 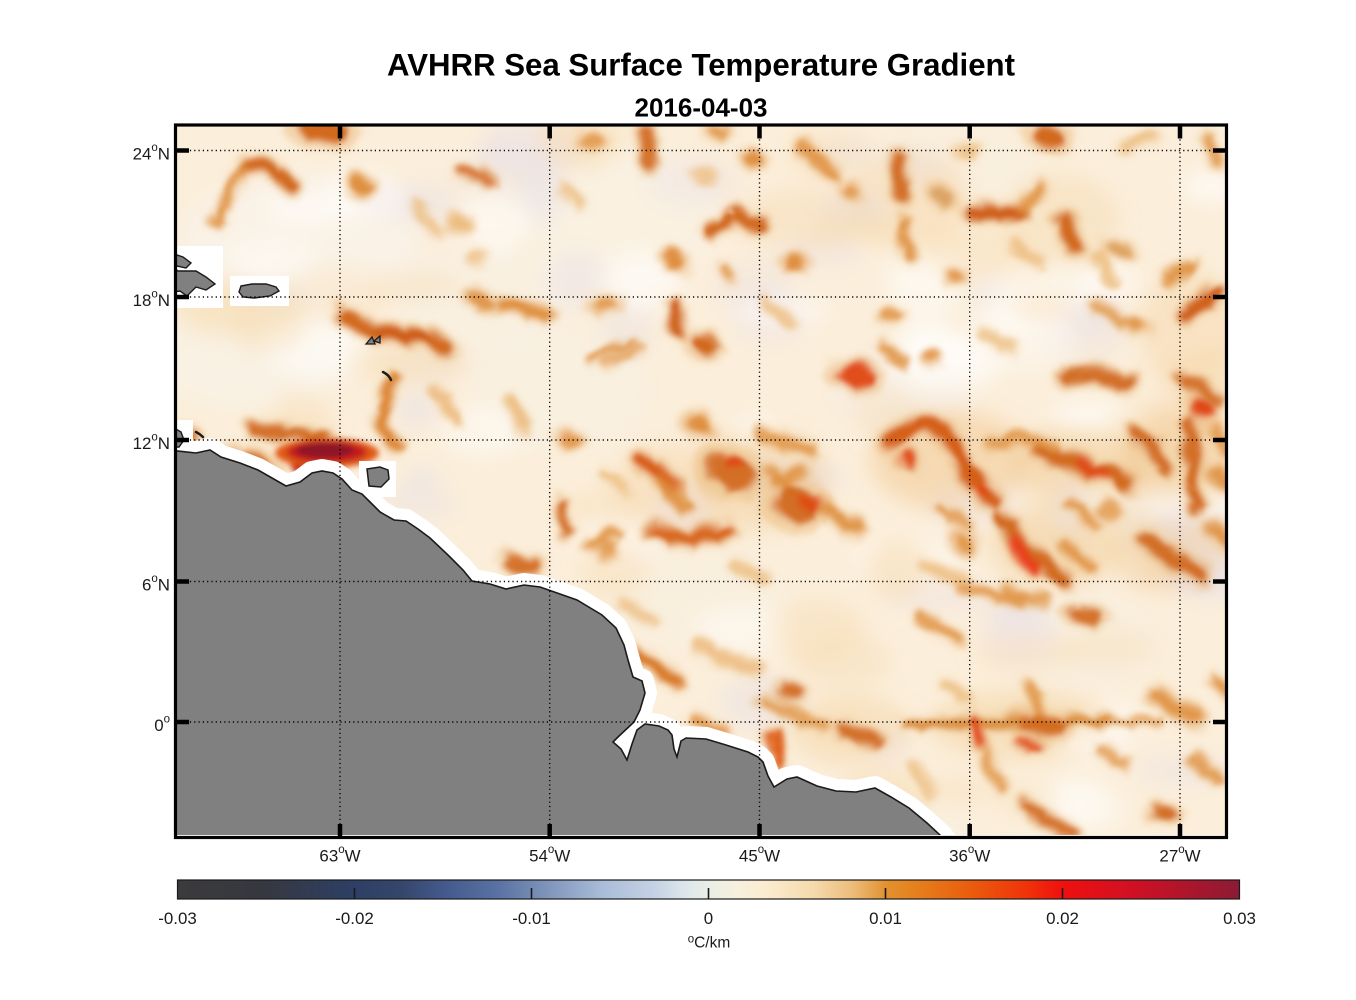 What do you see at coordinates (151, 299) in the screenshot?
I see `svg-text: 18oN` at bounding box center [151, 299].